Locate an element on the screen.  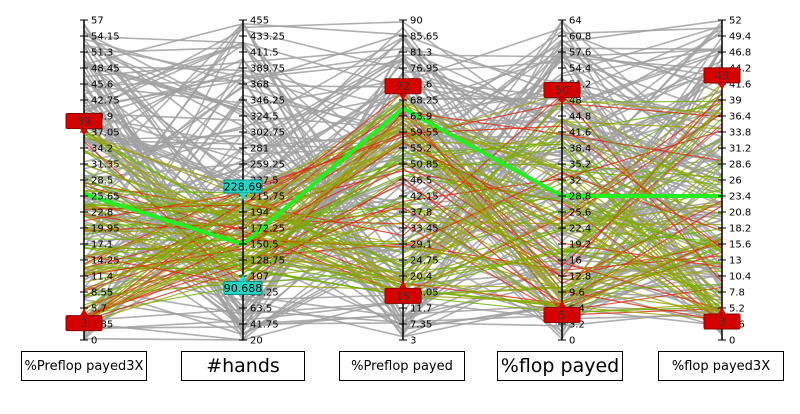
tick-label: 46.8 is located at coordinates (740, 53).